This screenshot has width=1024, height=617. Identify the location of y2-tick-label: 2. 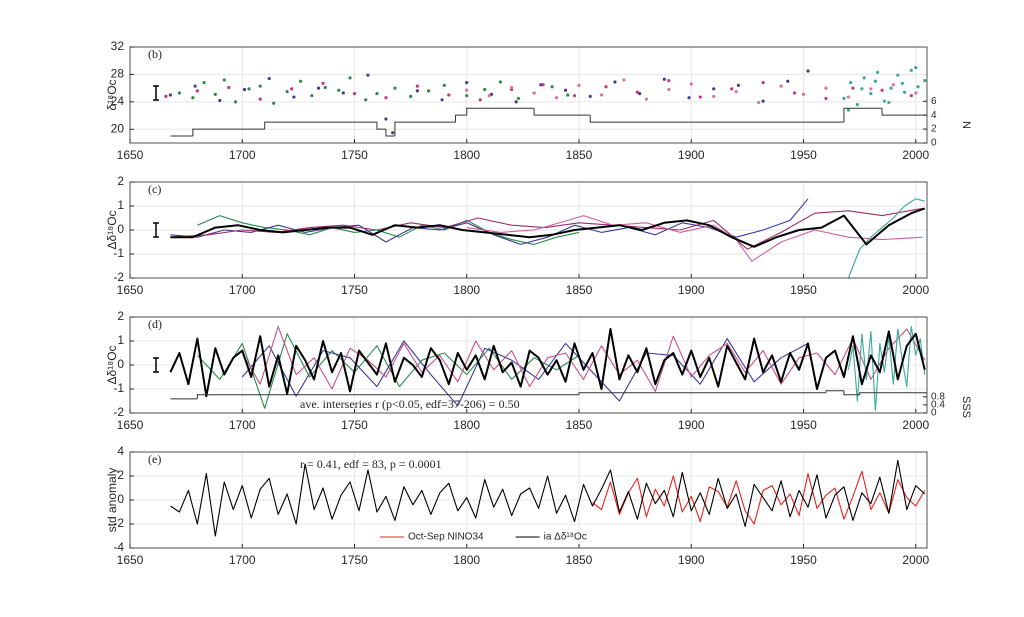
(934, 129).